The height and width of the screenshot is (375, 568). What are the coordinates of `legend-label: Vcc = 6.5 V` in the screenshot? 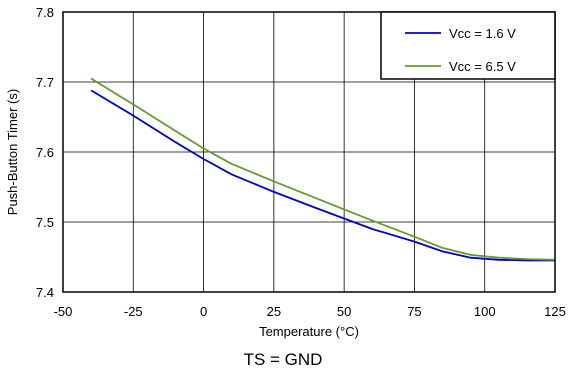 It's located at (482, 66).